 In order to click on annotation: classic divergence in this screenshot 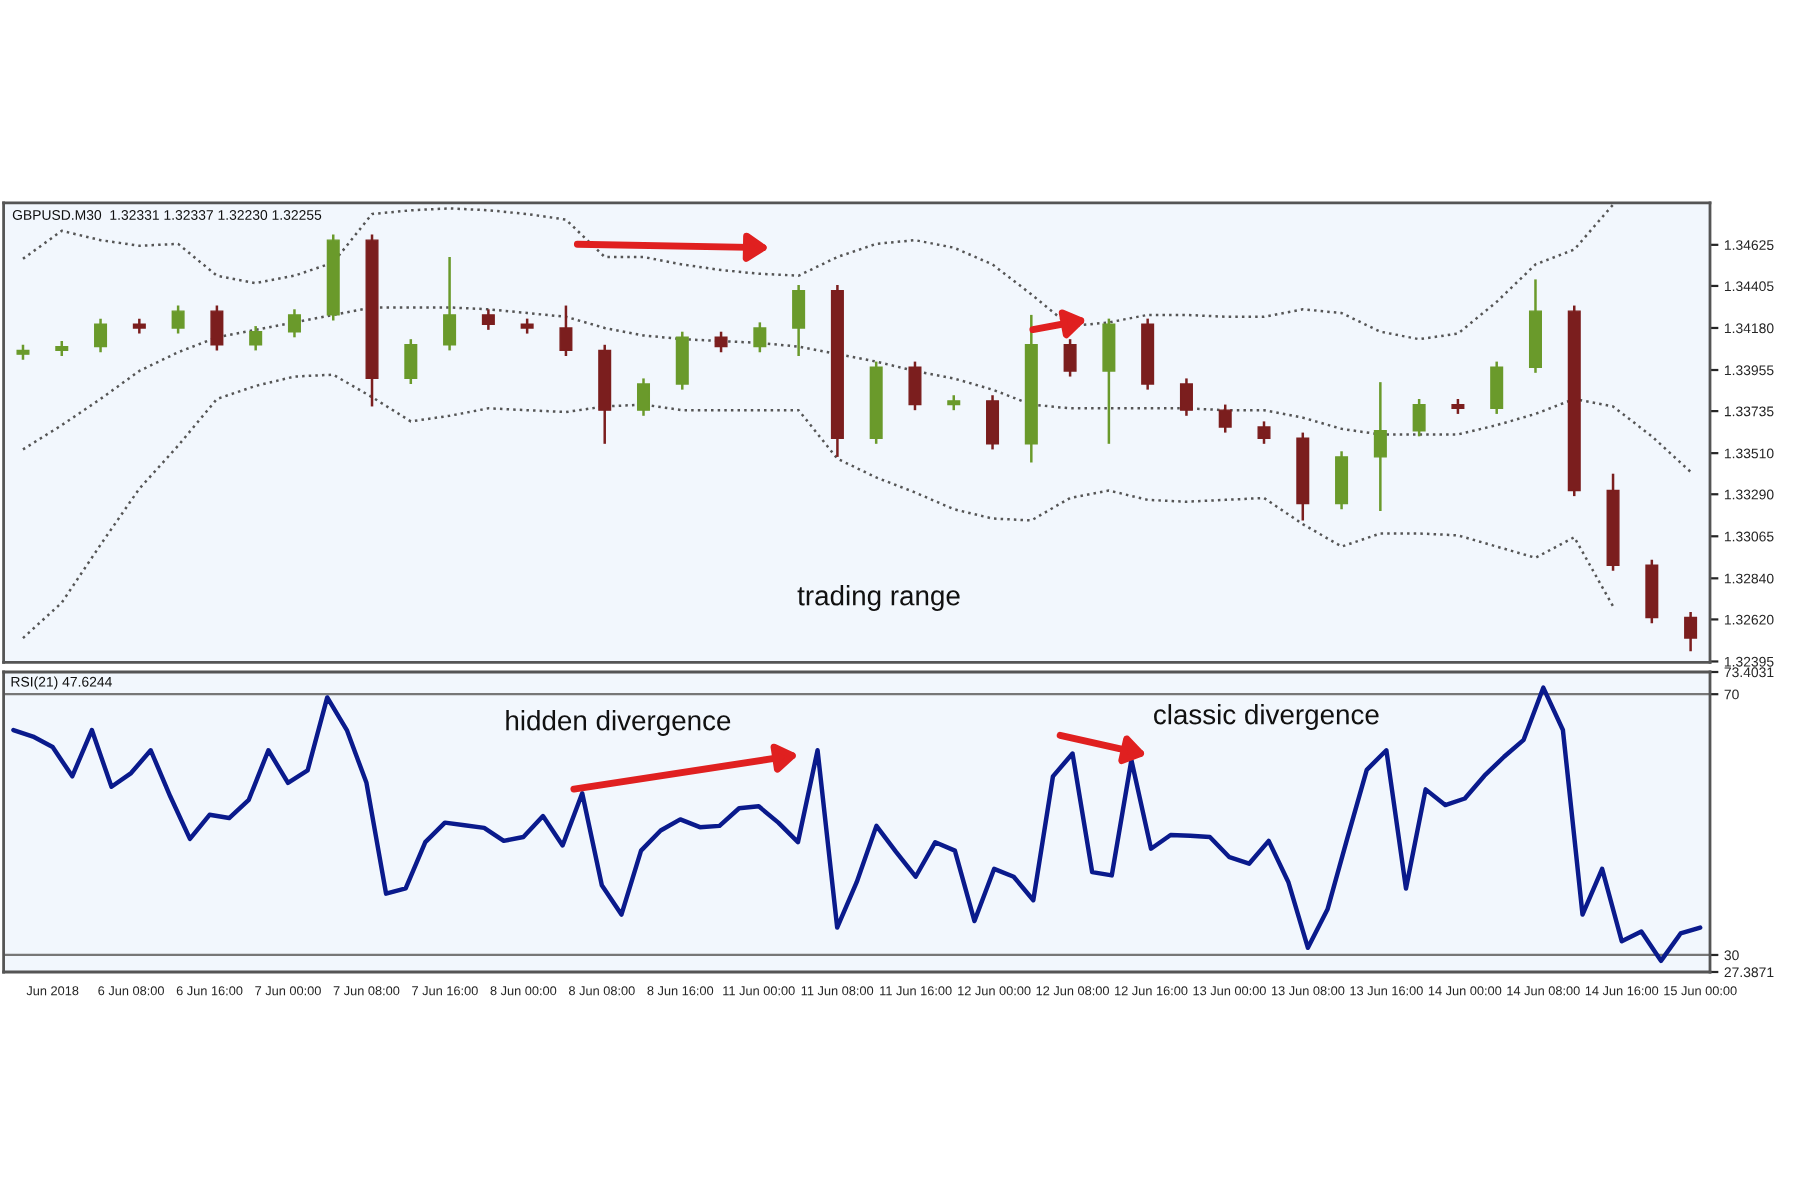, I will do `click(1266, 717)`.